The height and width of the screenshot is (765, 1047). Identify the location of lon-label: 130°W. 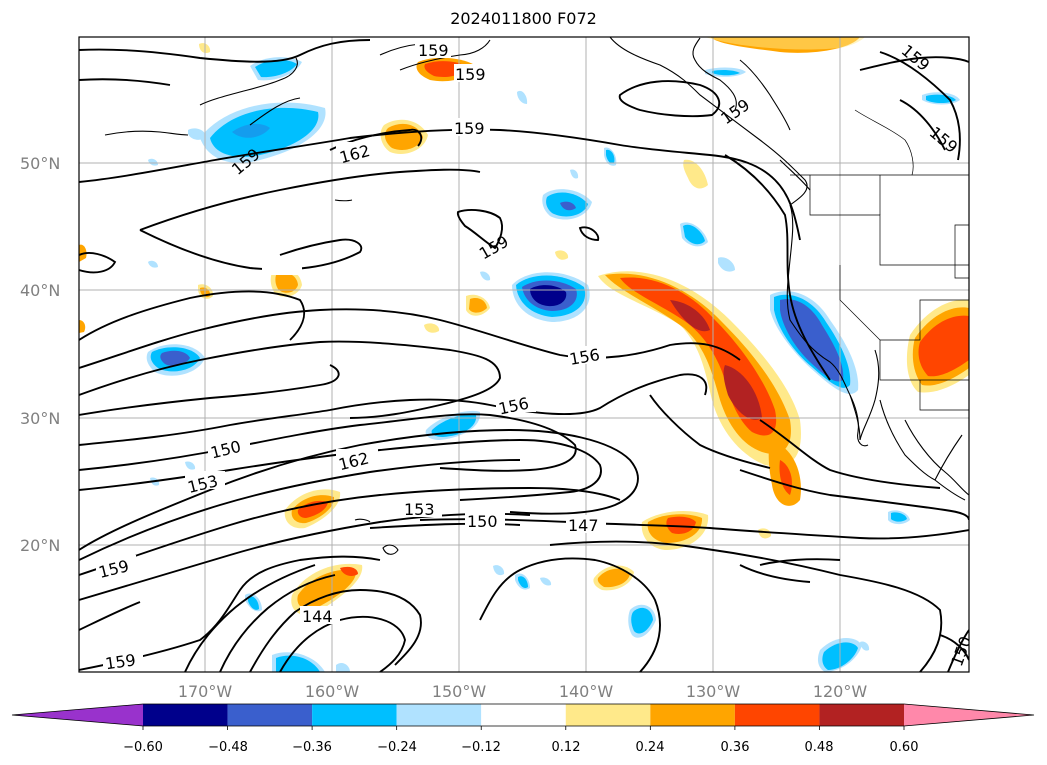
(713, 691).